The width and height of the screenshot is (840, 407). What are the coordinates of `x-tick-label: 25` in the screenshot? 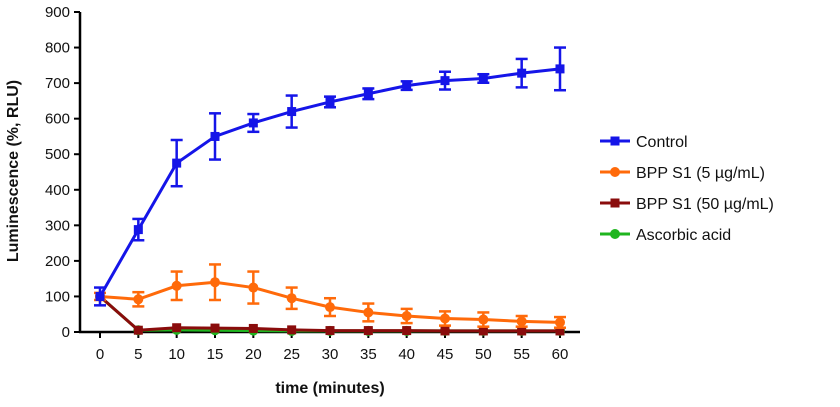 It's located at (291, 354).